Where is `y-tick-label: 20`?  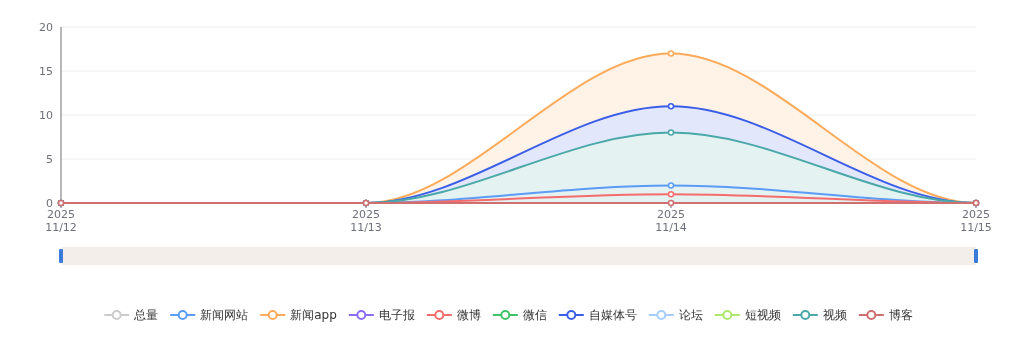
y-tick-label: 20 is located at coordinates (46, 27).